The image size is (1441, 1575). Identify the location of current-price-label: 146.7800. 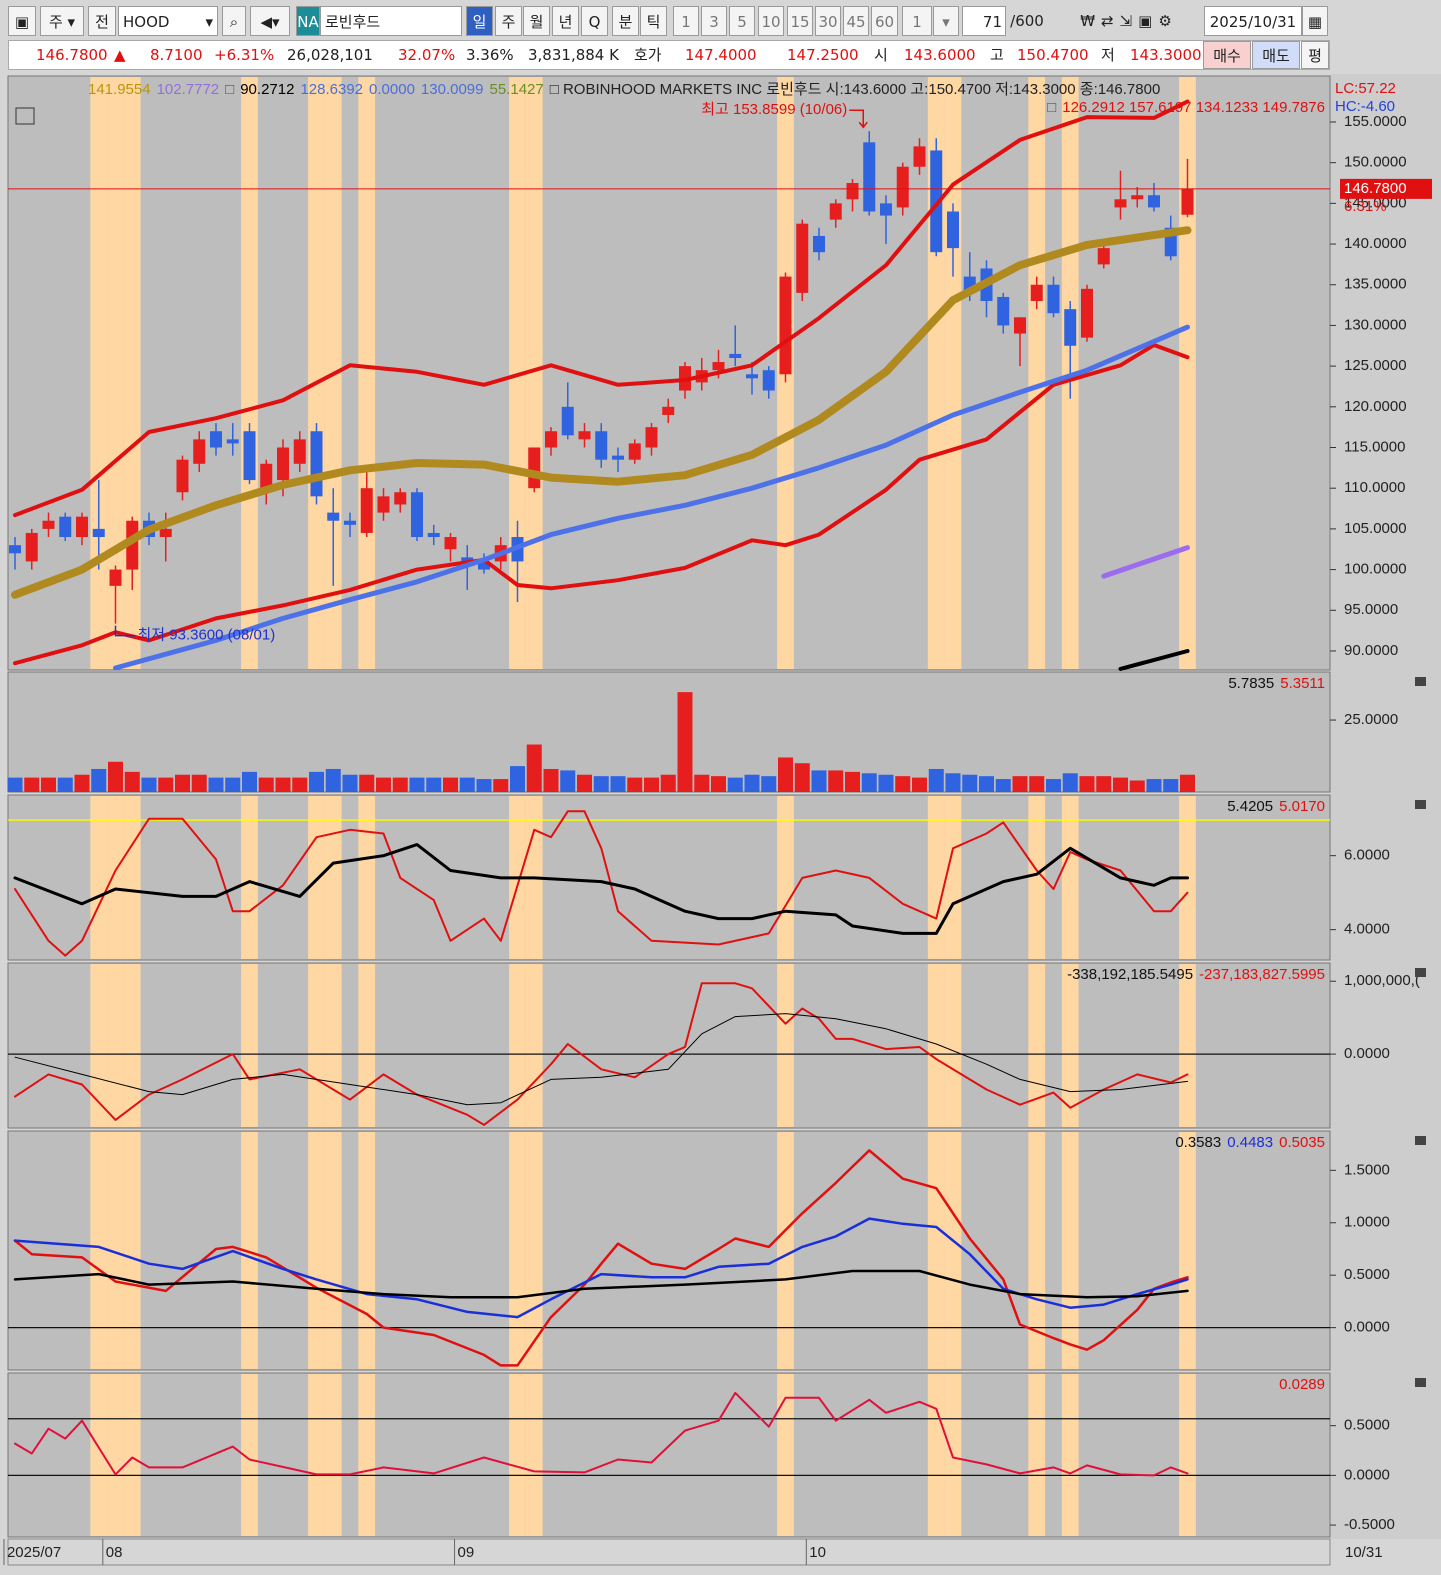
(1375, 188).